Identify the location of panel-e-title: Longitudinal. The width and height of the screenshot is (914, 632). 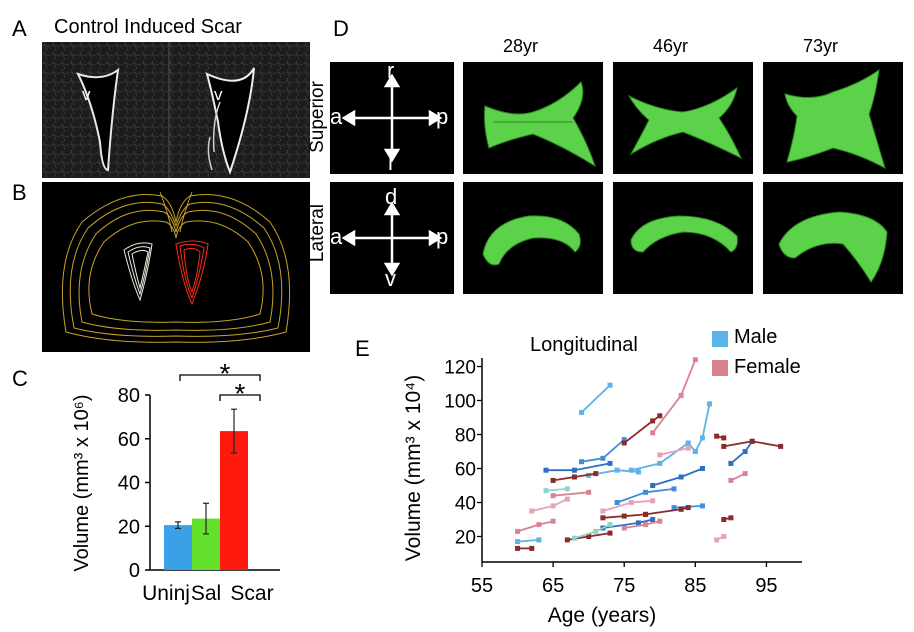
(584, 345).